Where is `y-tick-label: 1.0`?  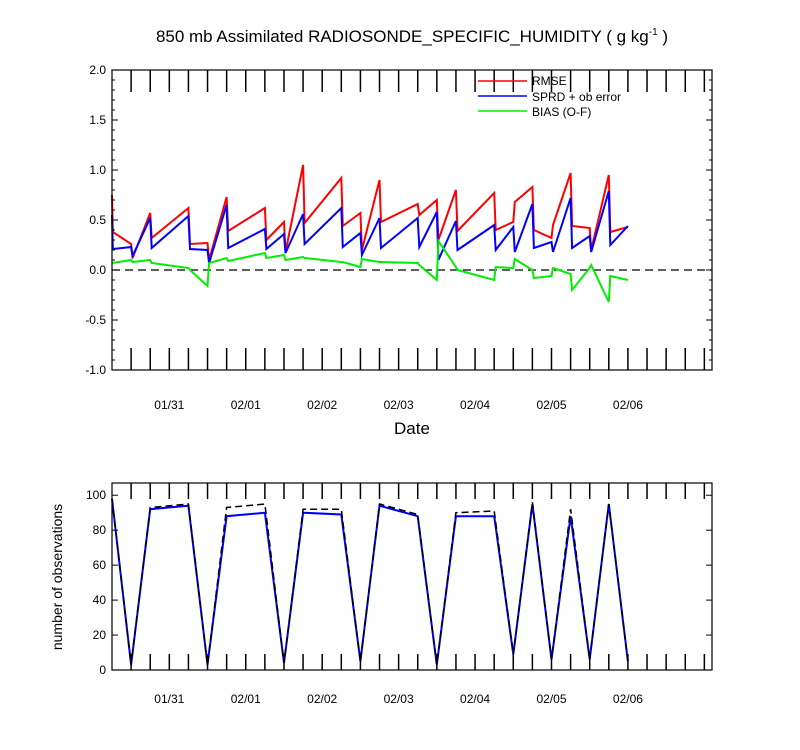 y-tick-label: 1.0 is located at coordinates (97, 170).